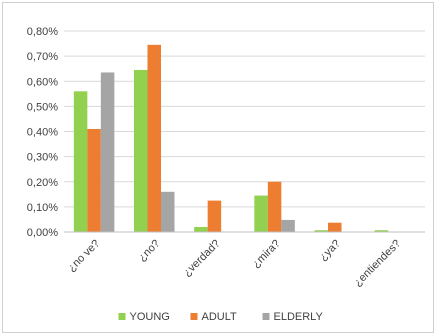 The width and height of the screenshot is (437, 336). Describe the element at coordinates (266, 316) in the screenshot. I see `legend-swatch-elderly` at that location.